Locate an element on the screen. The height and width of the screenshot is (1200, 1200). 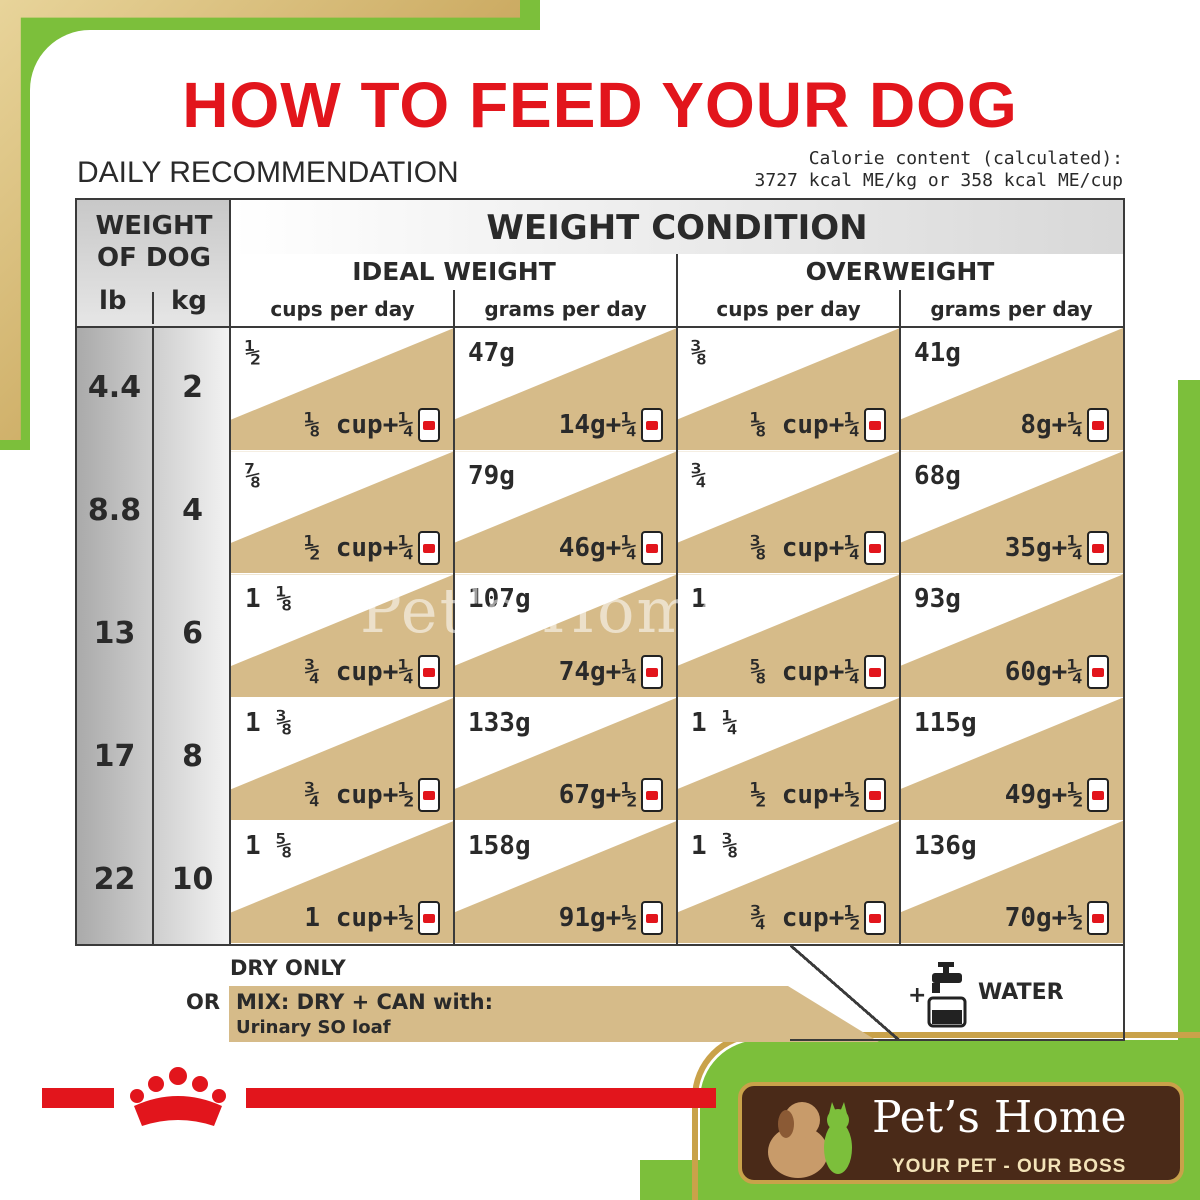
or-label: OR is located at coordinates (203, 1002).